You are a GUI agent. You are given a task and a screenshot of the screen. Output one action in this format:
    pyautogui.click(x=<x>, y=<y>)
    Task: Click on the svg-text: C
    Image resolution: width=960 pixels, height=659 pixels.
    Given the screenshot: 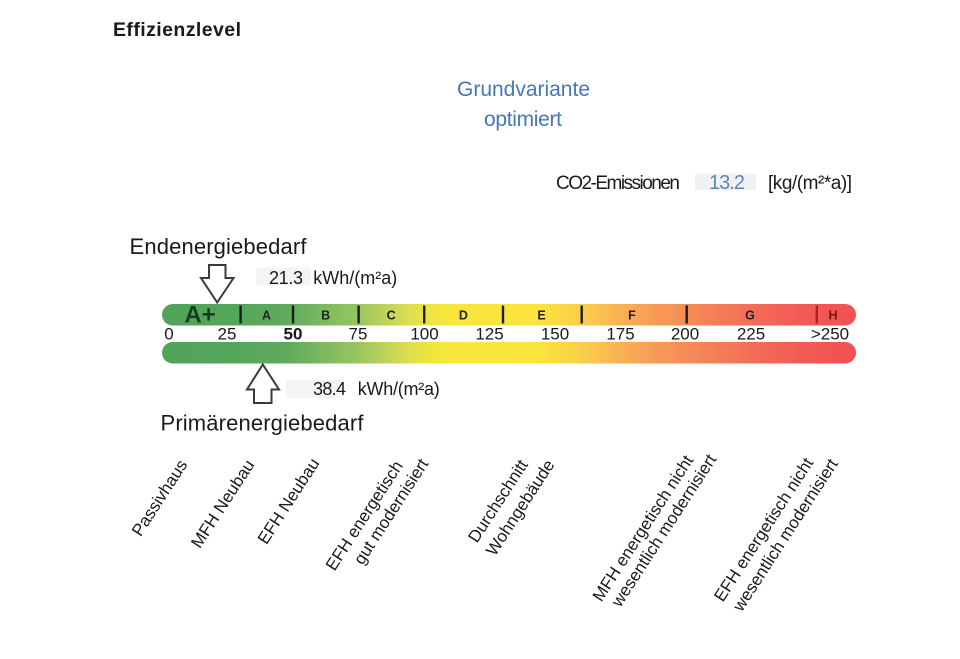 What is the action you would take?
    pyautogui.click(x=391, y=316)
    